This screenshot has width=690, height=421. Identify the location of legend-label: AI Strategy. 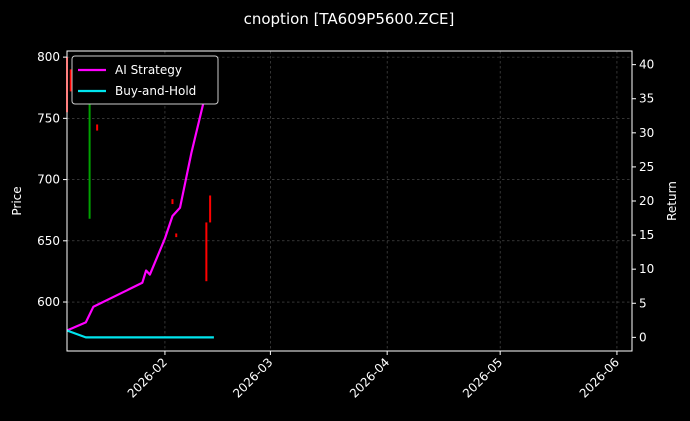
(148, 70).